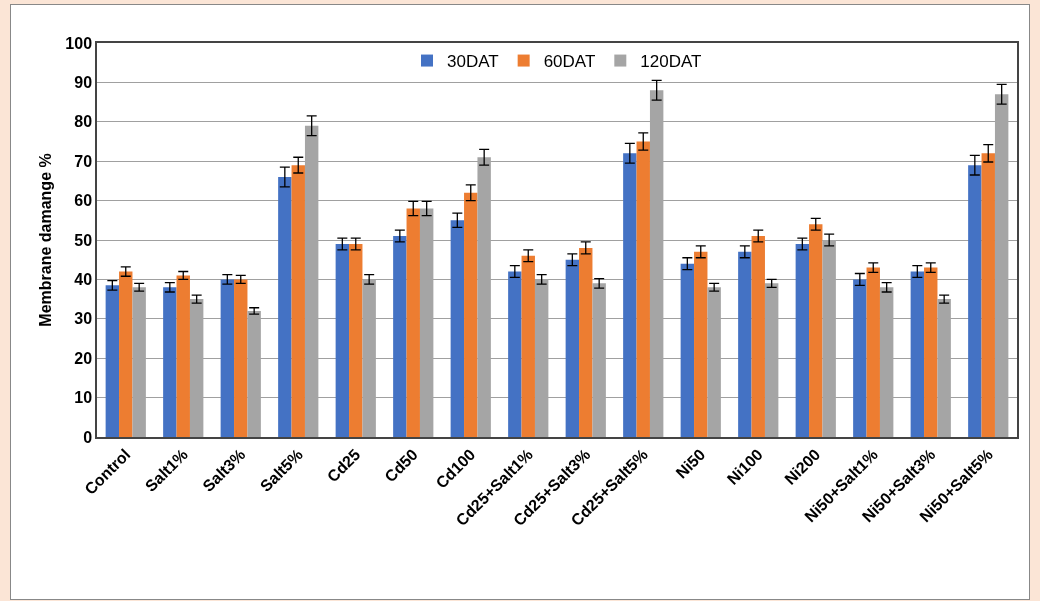 This screenshot has height=601, width=1040. I want to click on y-tick-label: 50, so click(83, 240).